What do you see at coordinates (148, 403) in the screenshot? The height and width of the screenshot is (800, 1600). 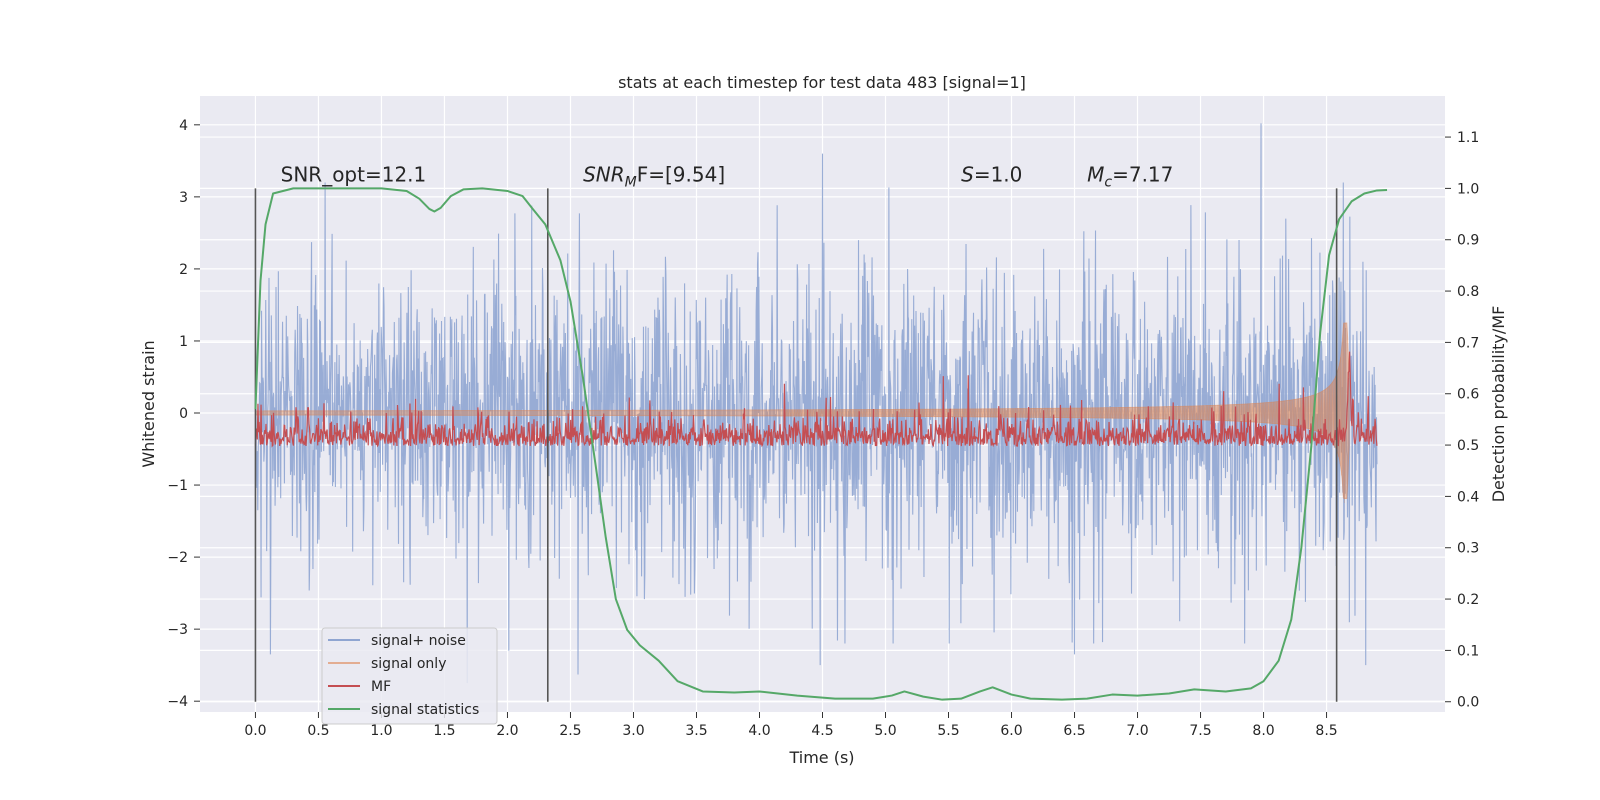 I see `y-axis-label: Whitened strain` at bounding box center [148, 403].